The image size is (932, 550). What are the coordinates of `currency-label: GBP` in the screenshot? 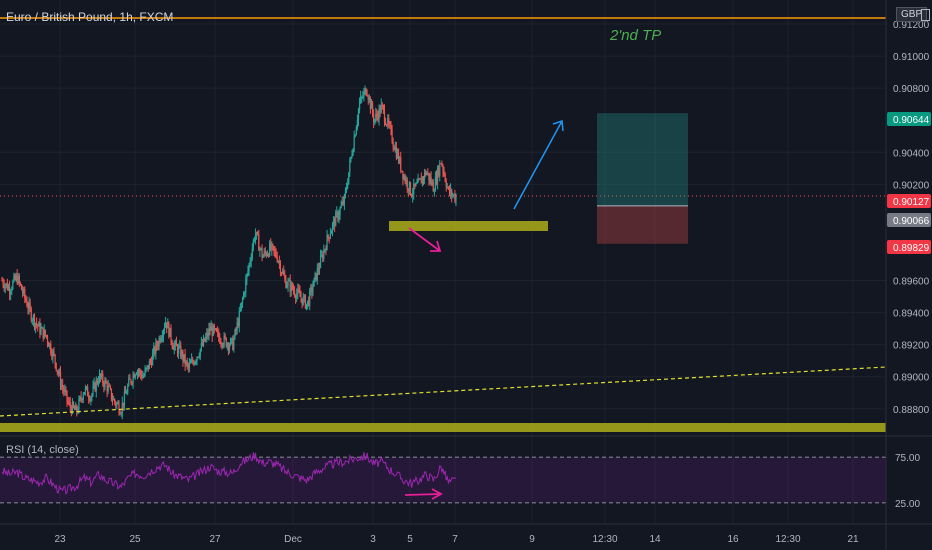 It's located at (912, 14).